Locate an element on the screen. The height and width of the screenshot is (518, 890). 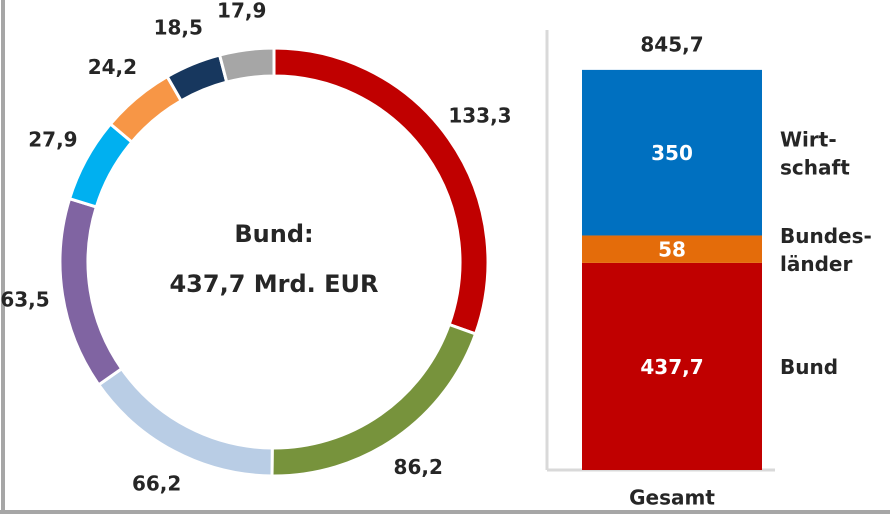
total-label: 845,7 is located at coordinates (671, 45).